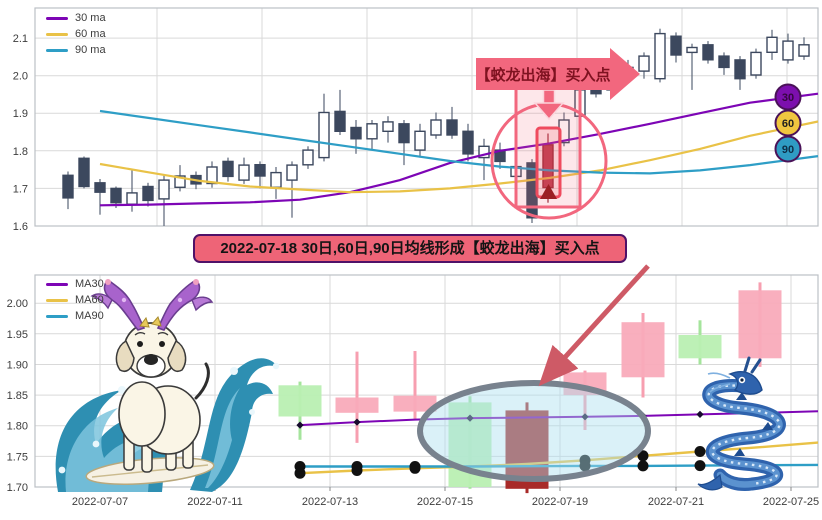  What do you see at coordinates (17, 304) in the screenshot?
I see `y-axis-tick-label: 2.00` at bounding box center [17, 304].